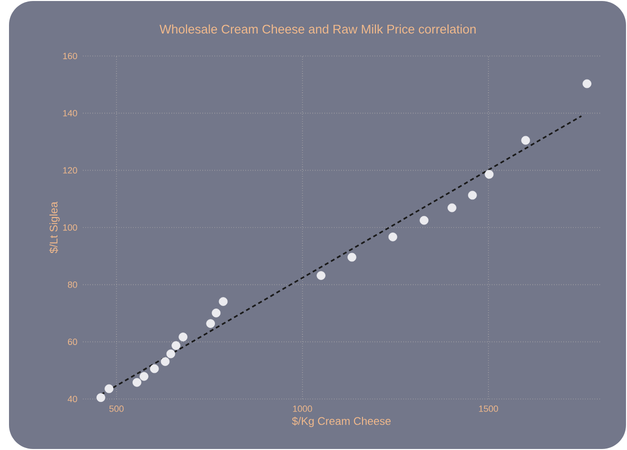 The height and width of the screenshot is (450, 627). Describe the element at coordinates (73, 342) in the screenshot. I see `y-tick-label: 60` at that location.